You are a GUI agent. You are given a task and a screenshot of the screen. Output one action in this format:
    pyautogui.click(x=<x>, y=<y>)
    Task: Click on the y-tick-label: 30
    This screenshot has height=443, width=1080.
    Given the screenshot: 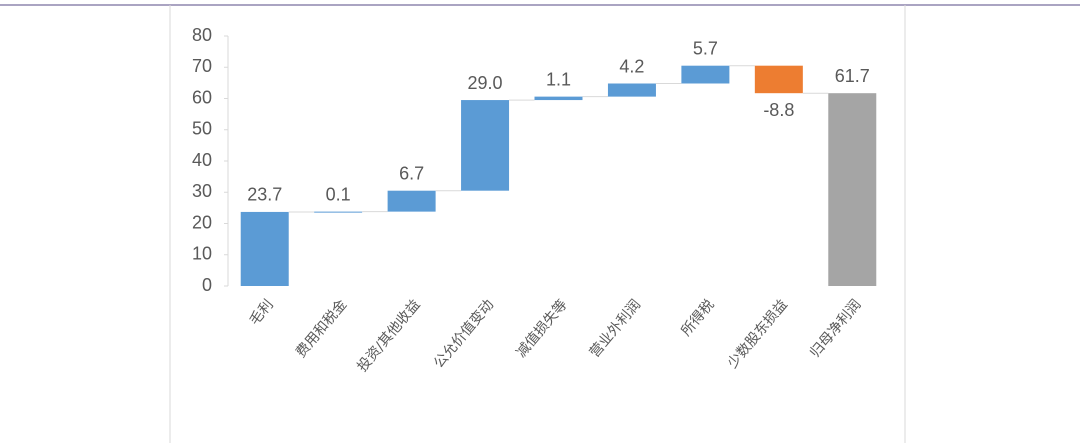 What is the action you would take?
    pyautogui.click(x=202, y=191)
    